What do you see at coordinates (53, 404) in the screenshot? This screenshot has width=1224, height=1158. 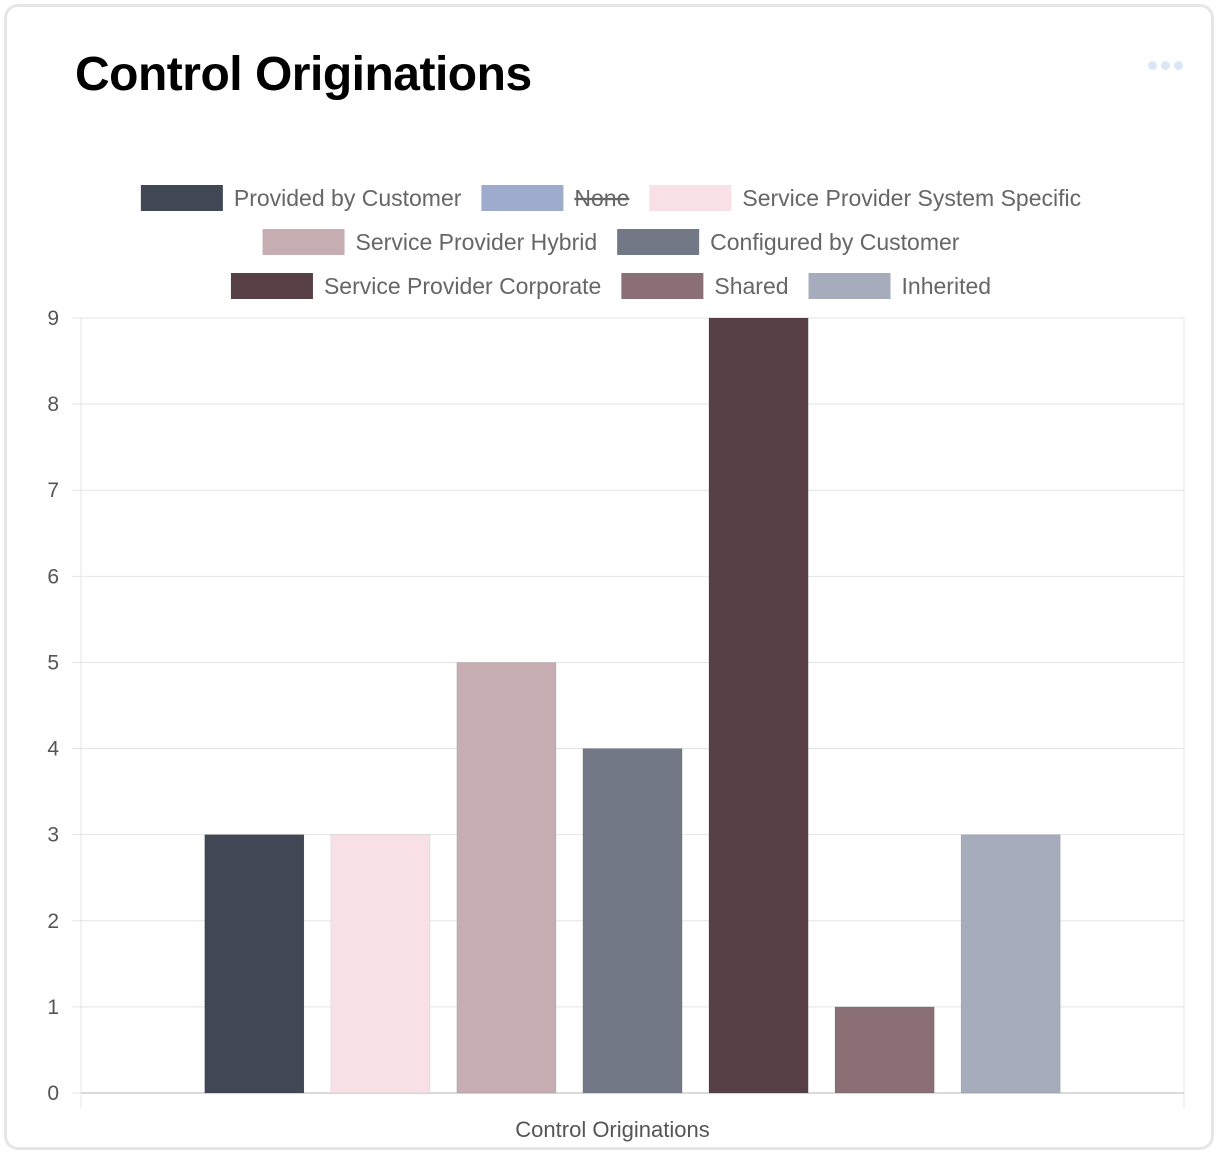 I see `y-tick-label: 8` at bounding box center [53, 404].